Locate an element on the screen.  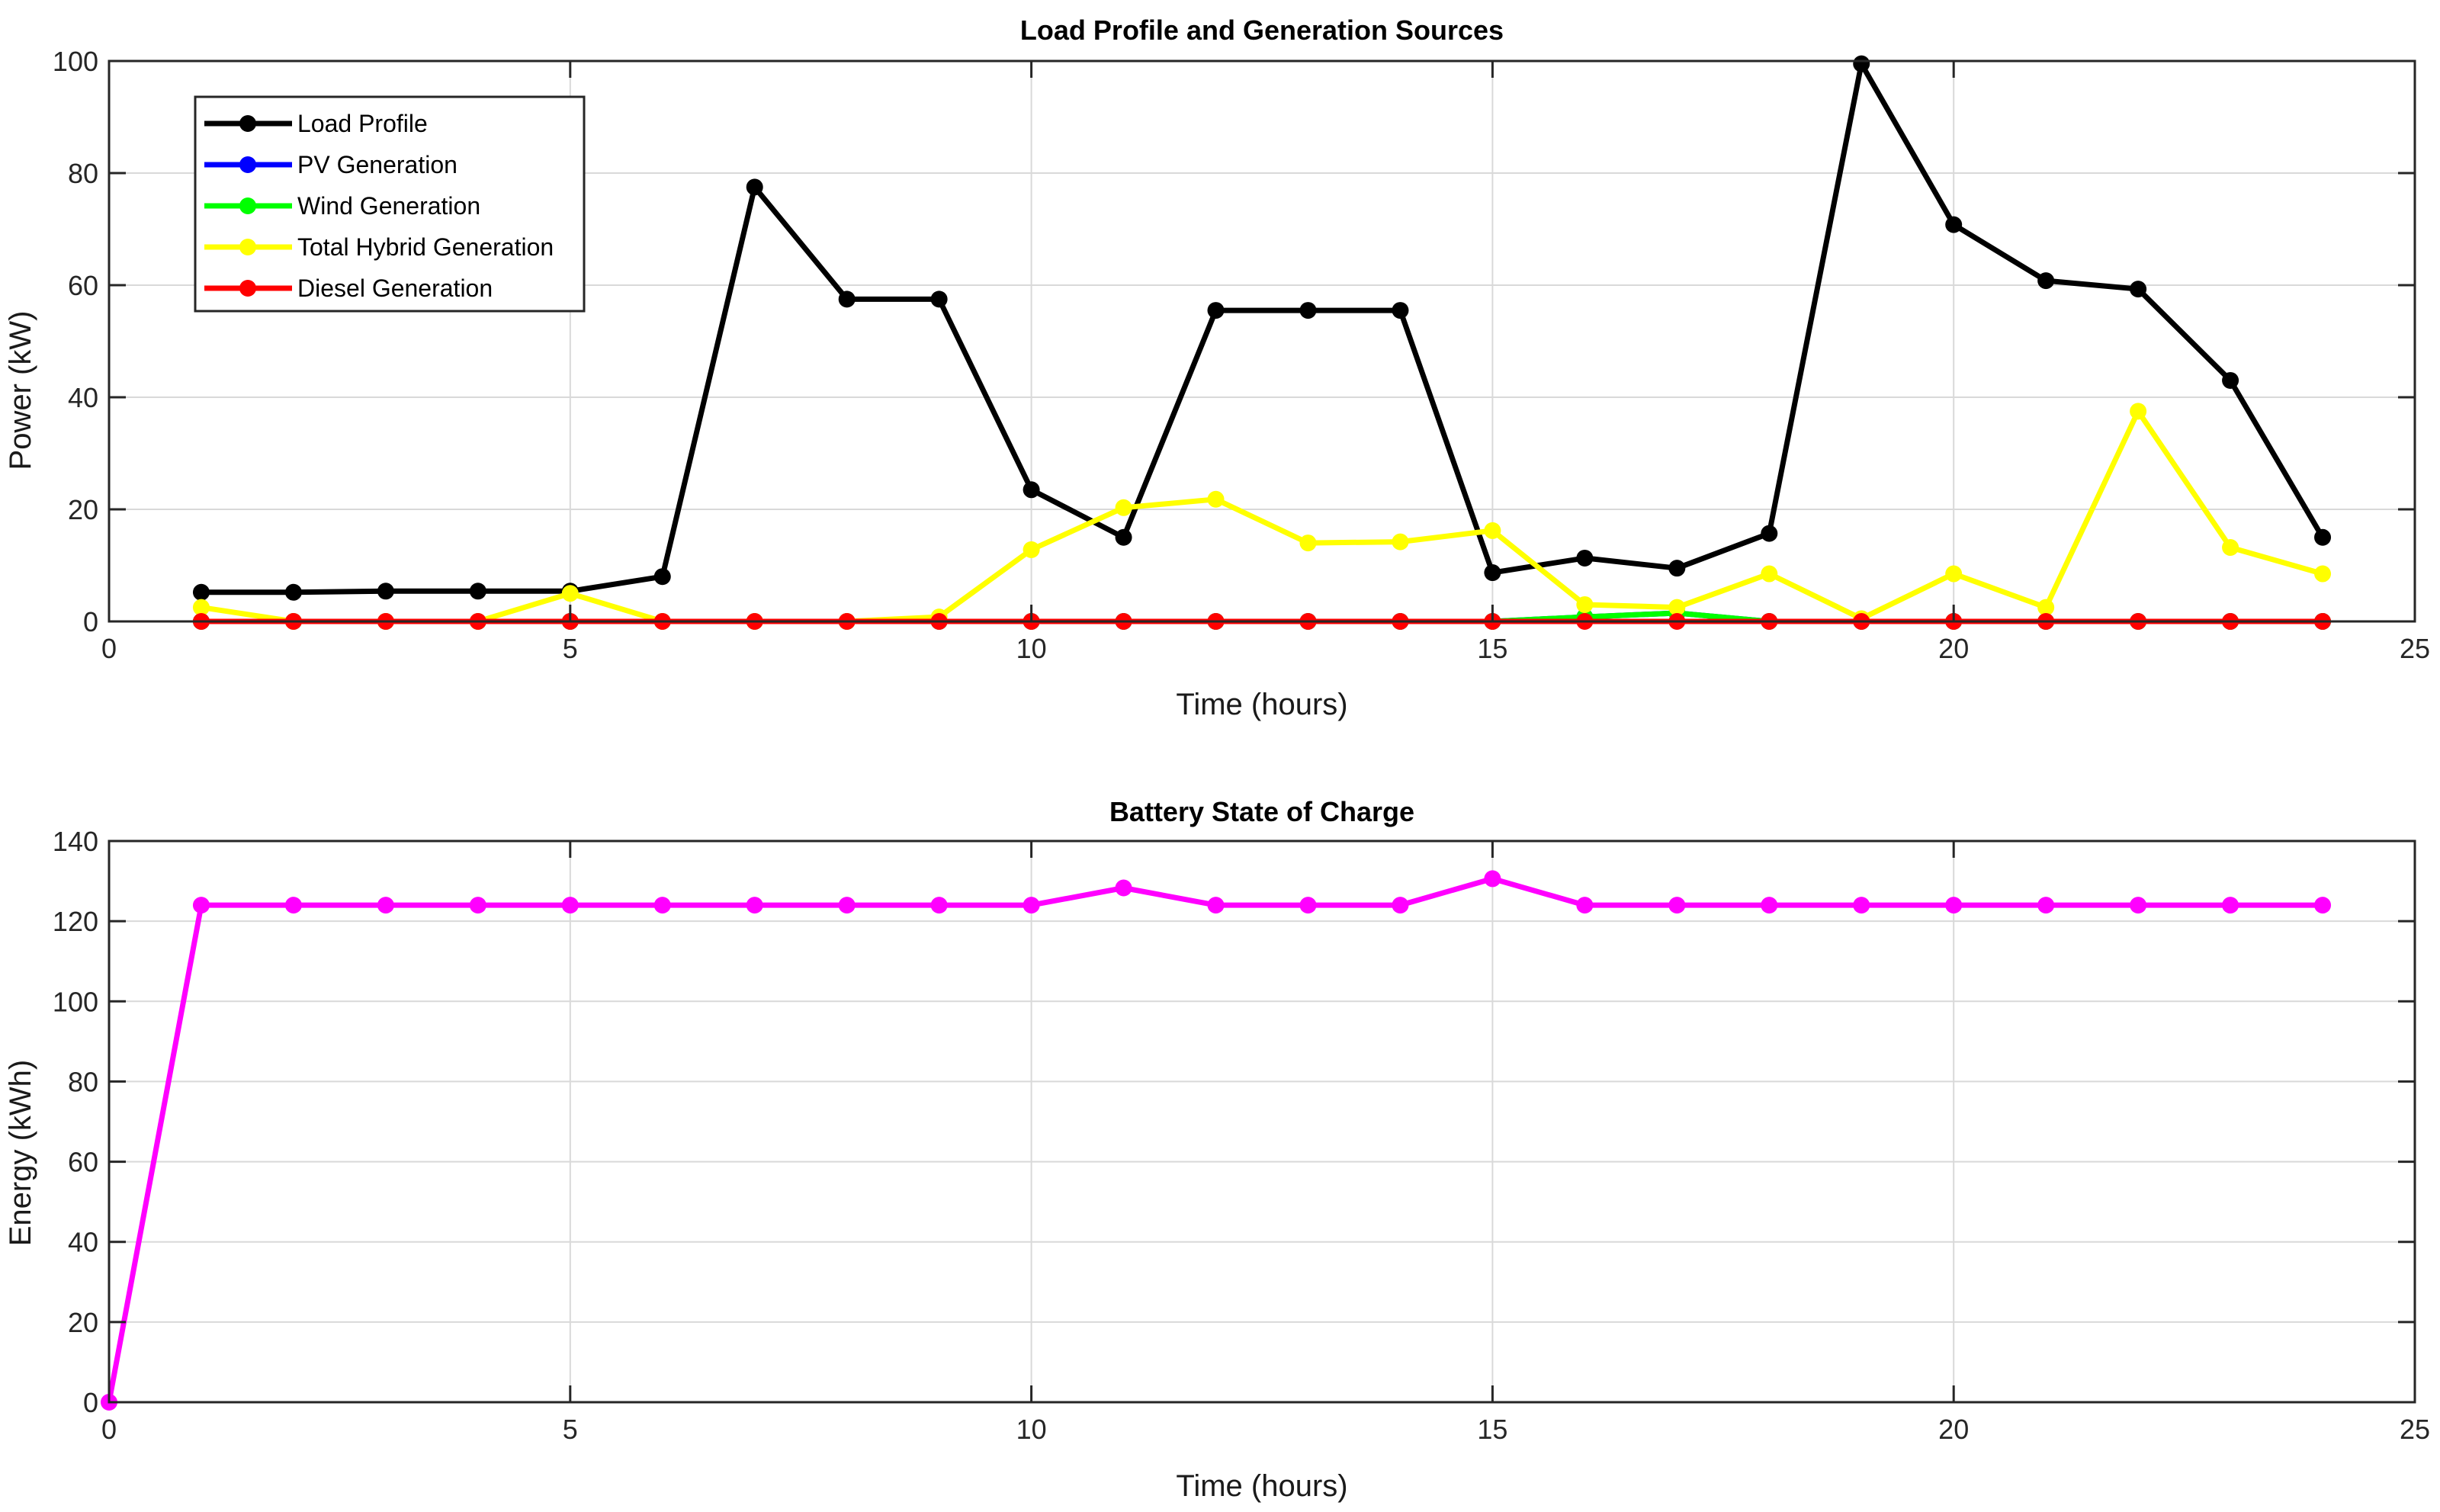
legend-label: Total Hybrid Generation is located at coordinates (425, 247).